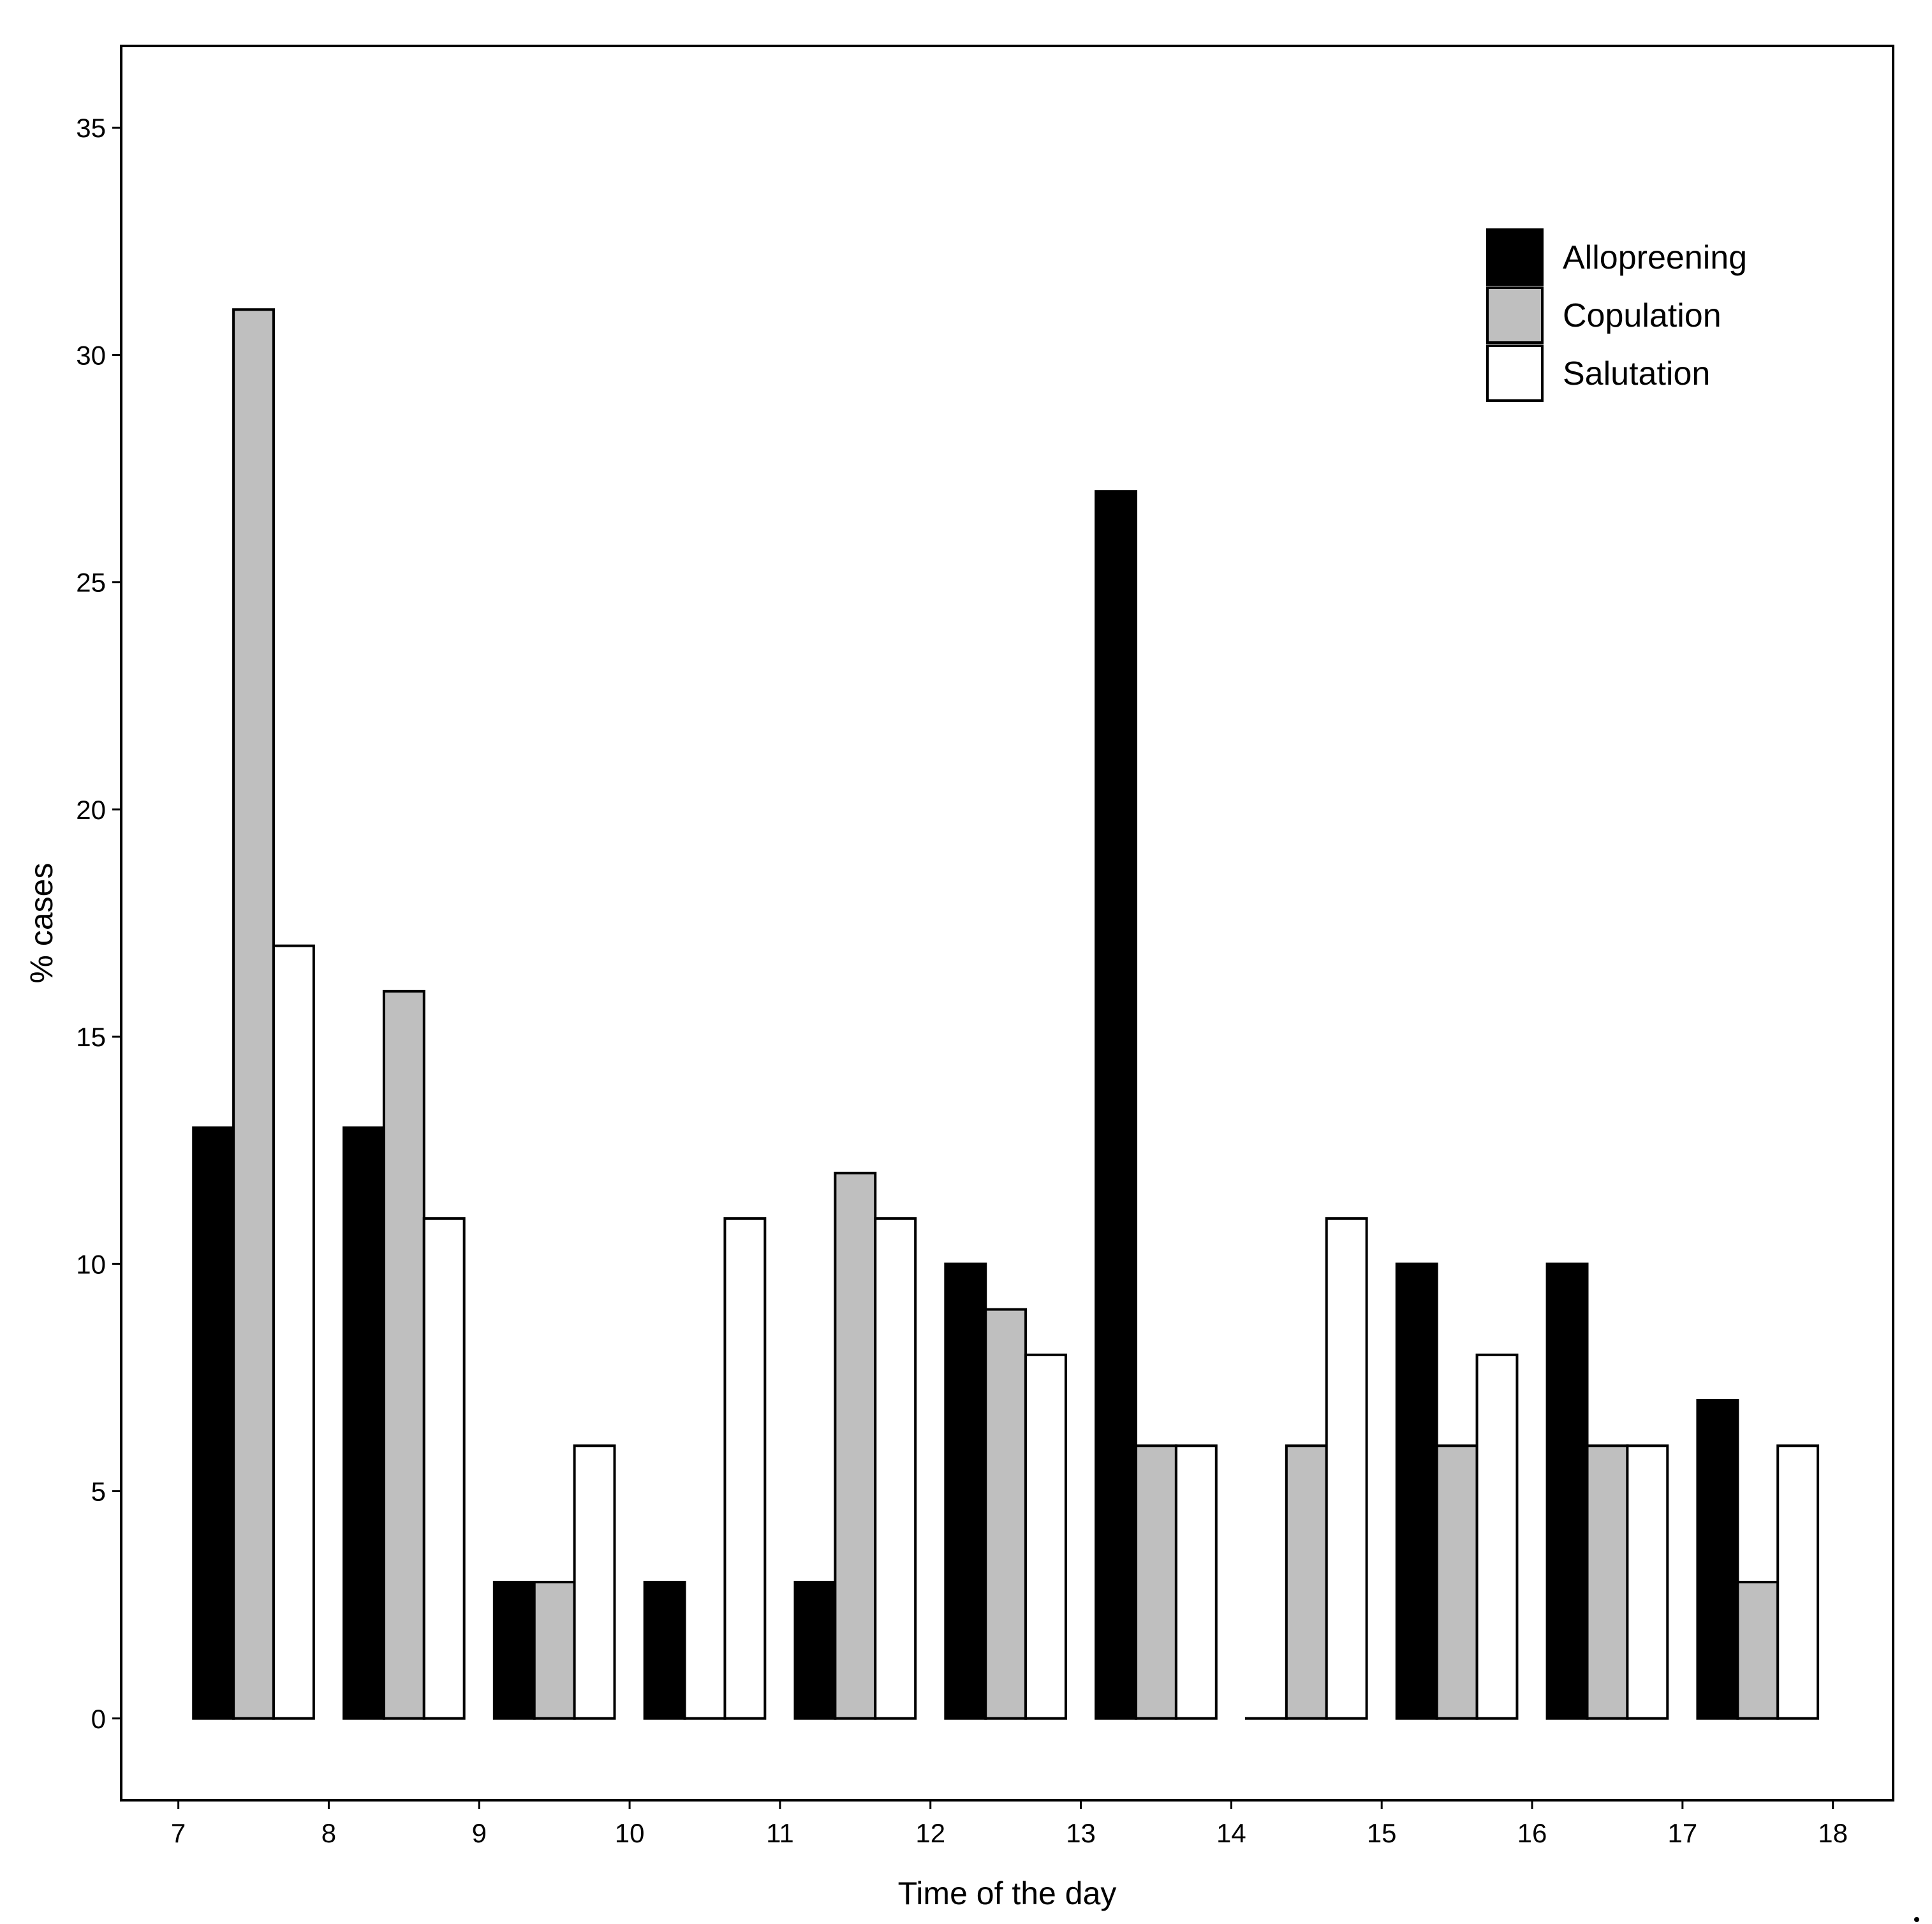 The height and width of the screenshot is (1924, 1932). Describe the element at coordinates (1532, 1833) in the screenshot. I see `x-tick-label: 16` at that location.